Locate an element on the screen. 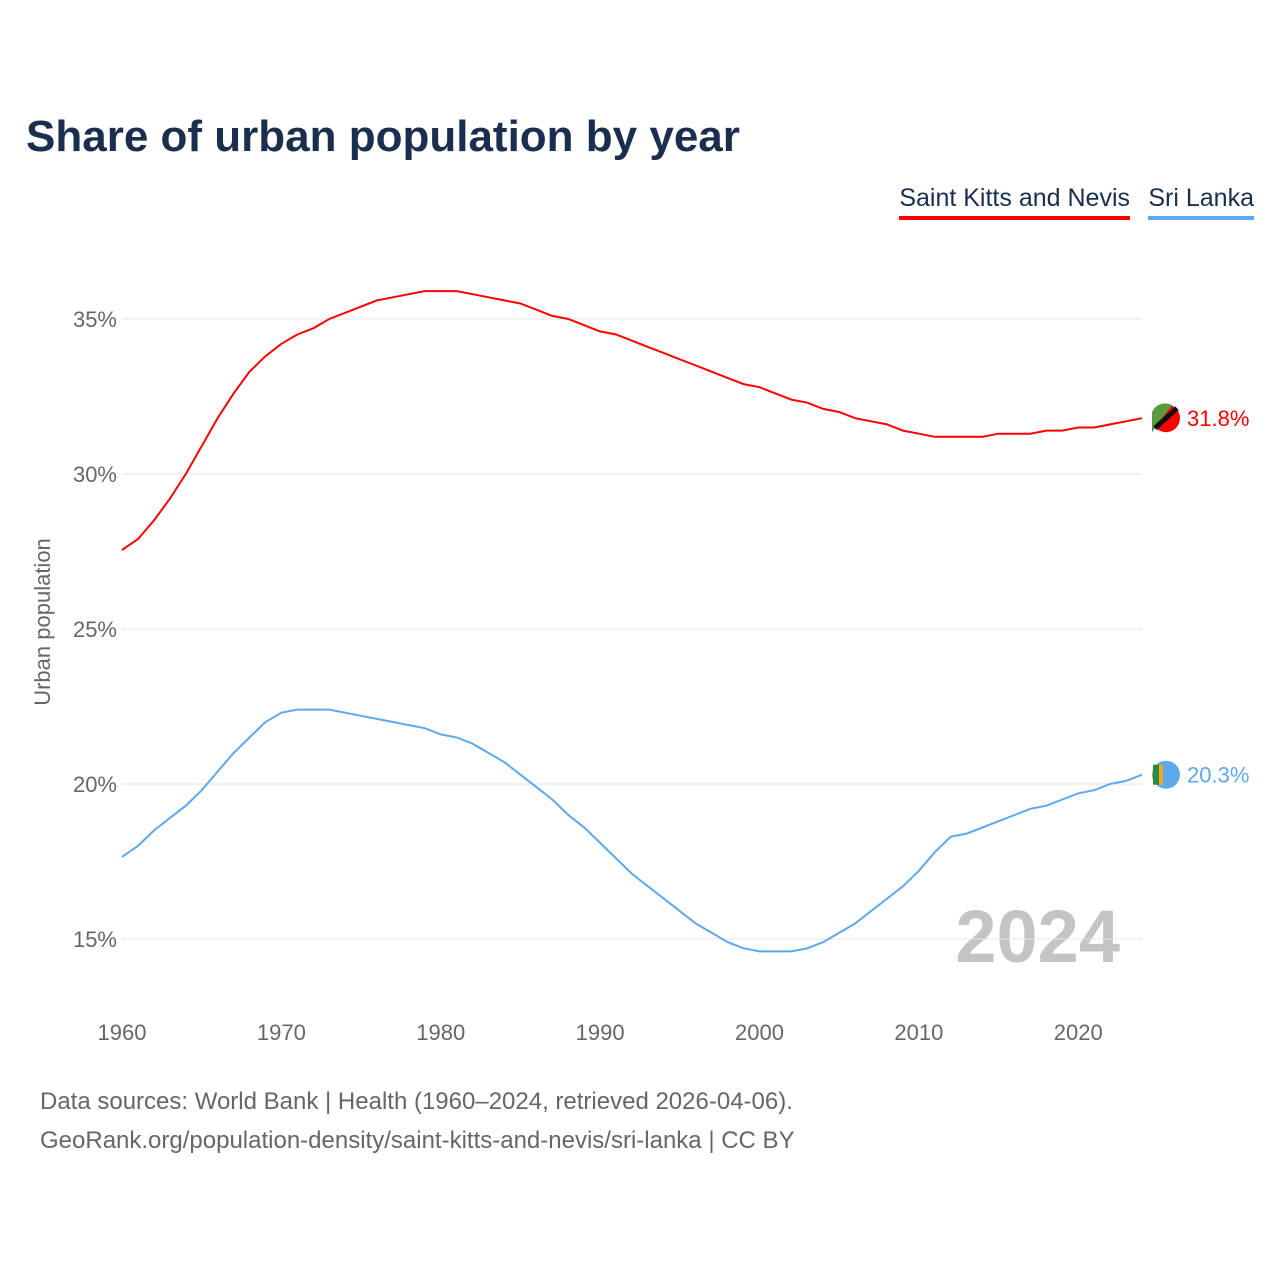 The image size is (1280, 1280). x-tick-label: 1970 is located at coordinates (281, 1032).